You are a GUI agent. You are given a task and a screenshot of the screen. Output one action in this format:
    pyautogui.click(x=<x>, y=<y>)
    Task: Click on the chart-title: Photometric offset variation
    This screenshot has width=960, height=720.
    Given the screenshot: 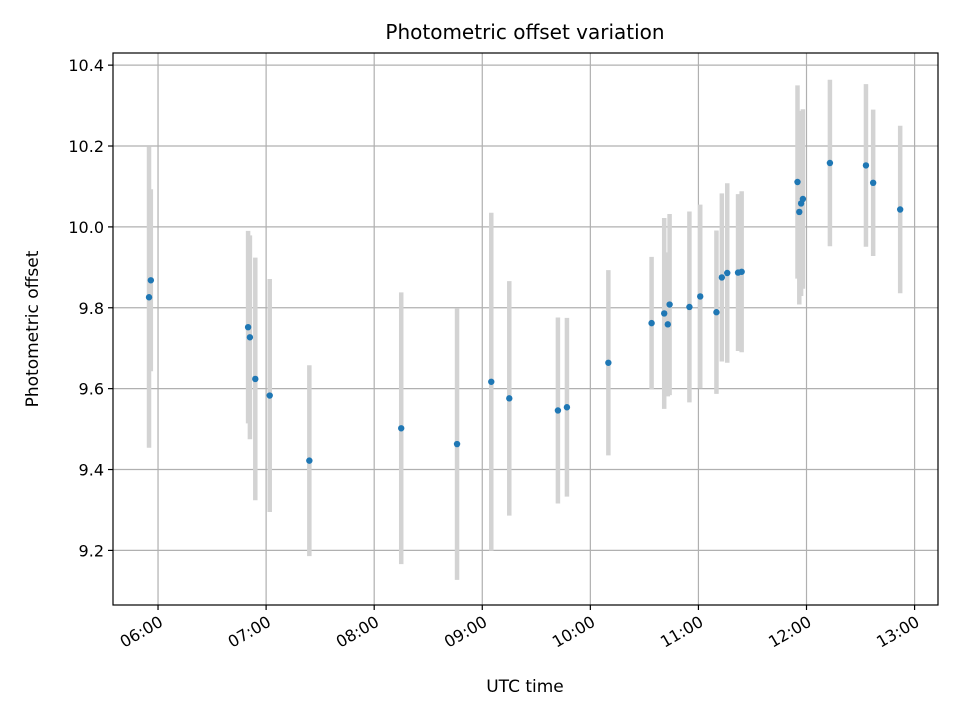 What is the action you would take?
    pyautogui.click(x=524, y=32)
    